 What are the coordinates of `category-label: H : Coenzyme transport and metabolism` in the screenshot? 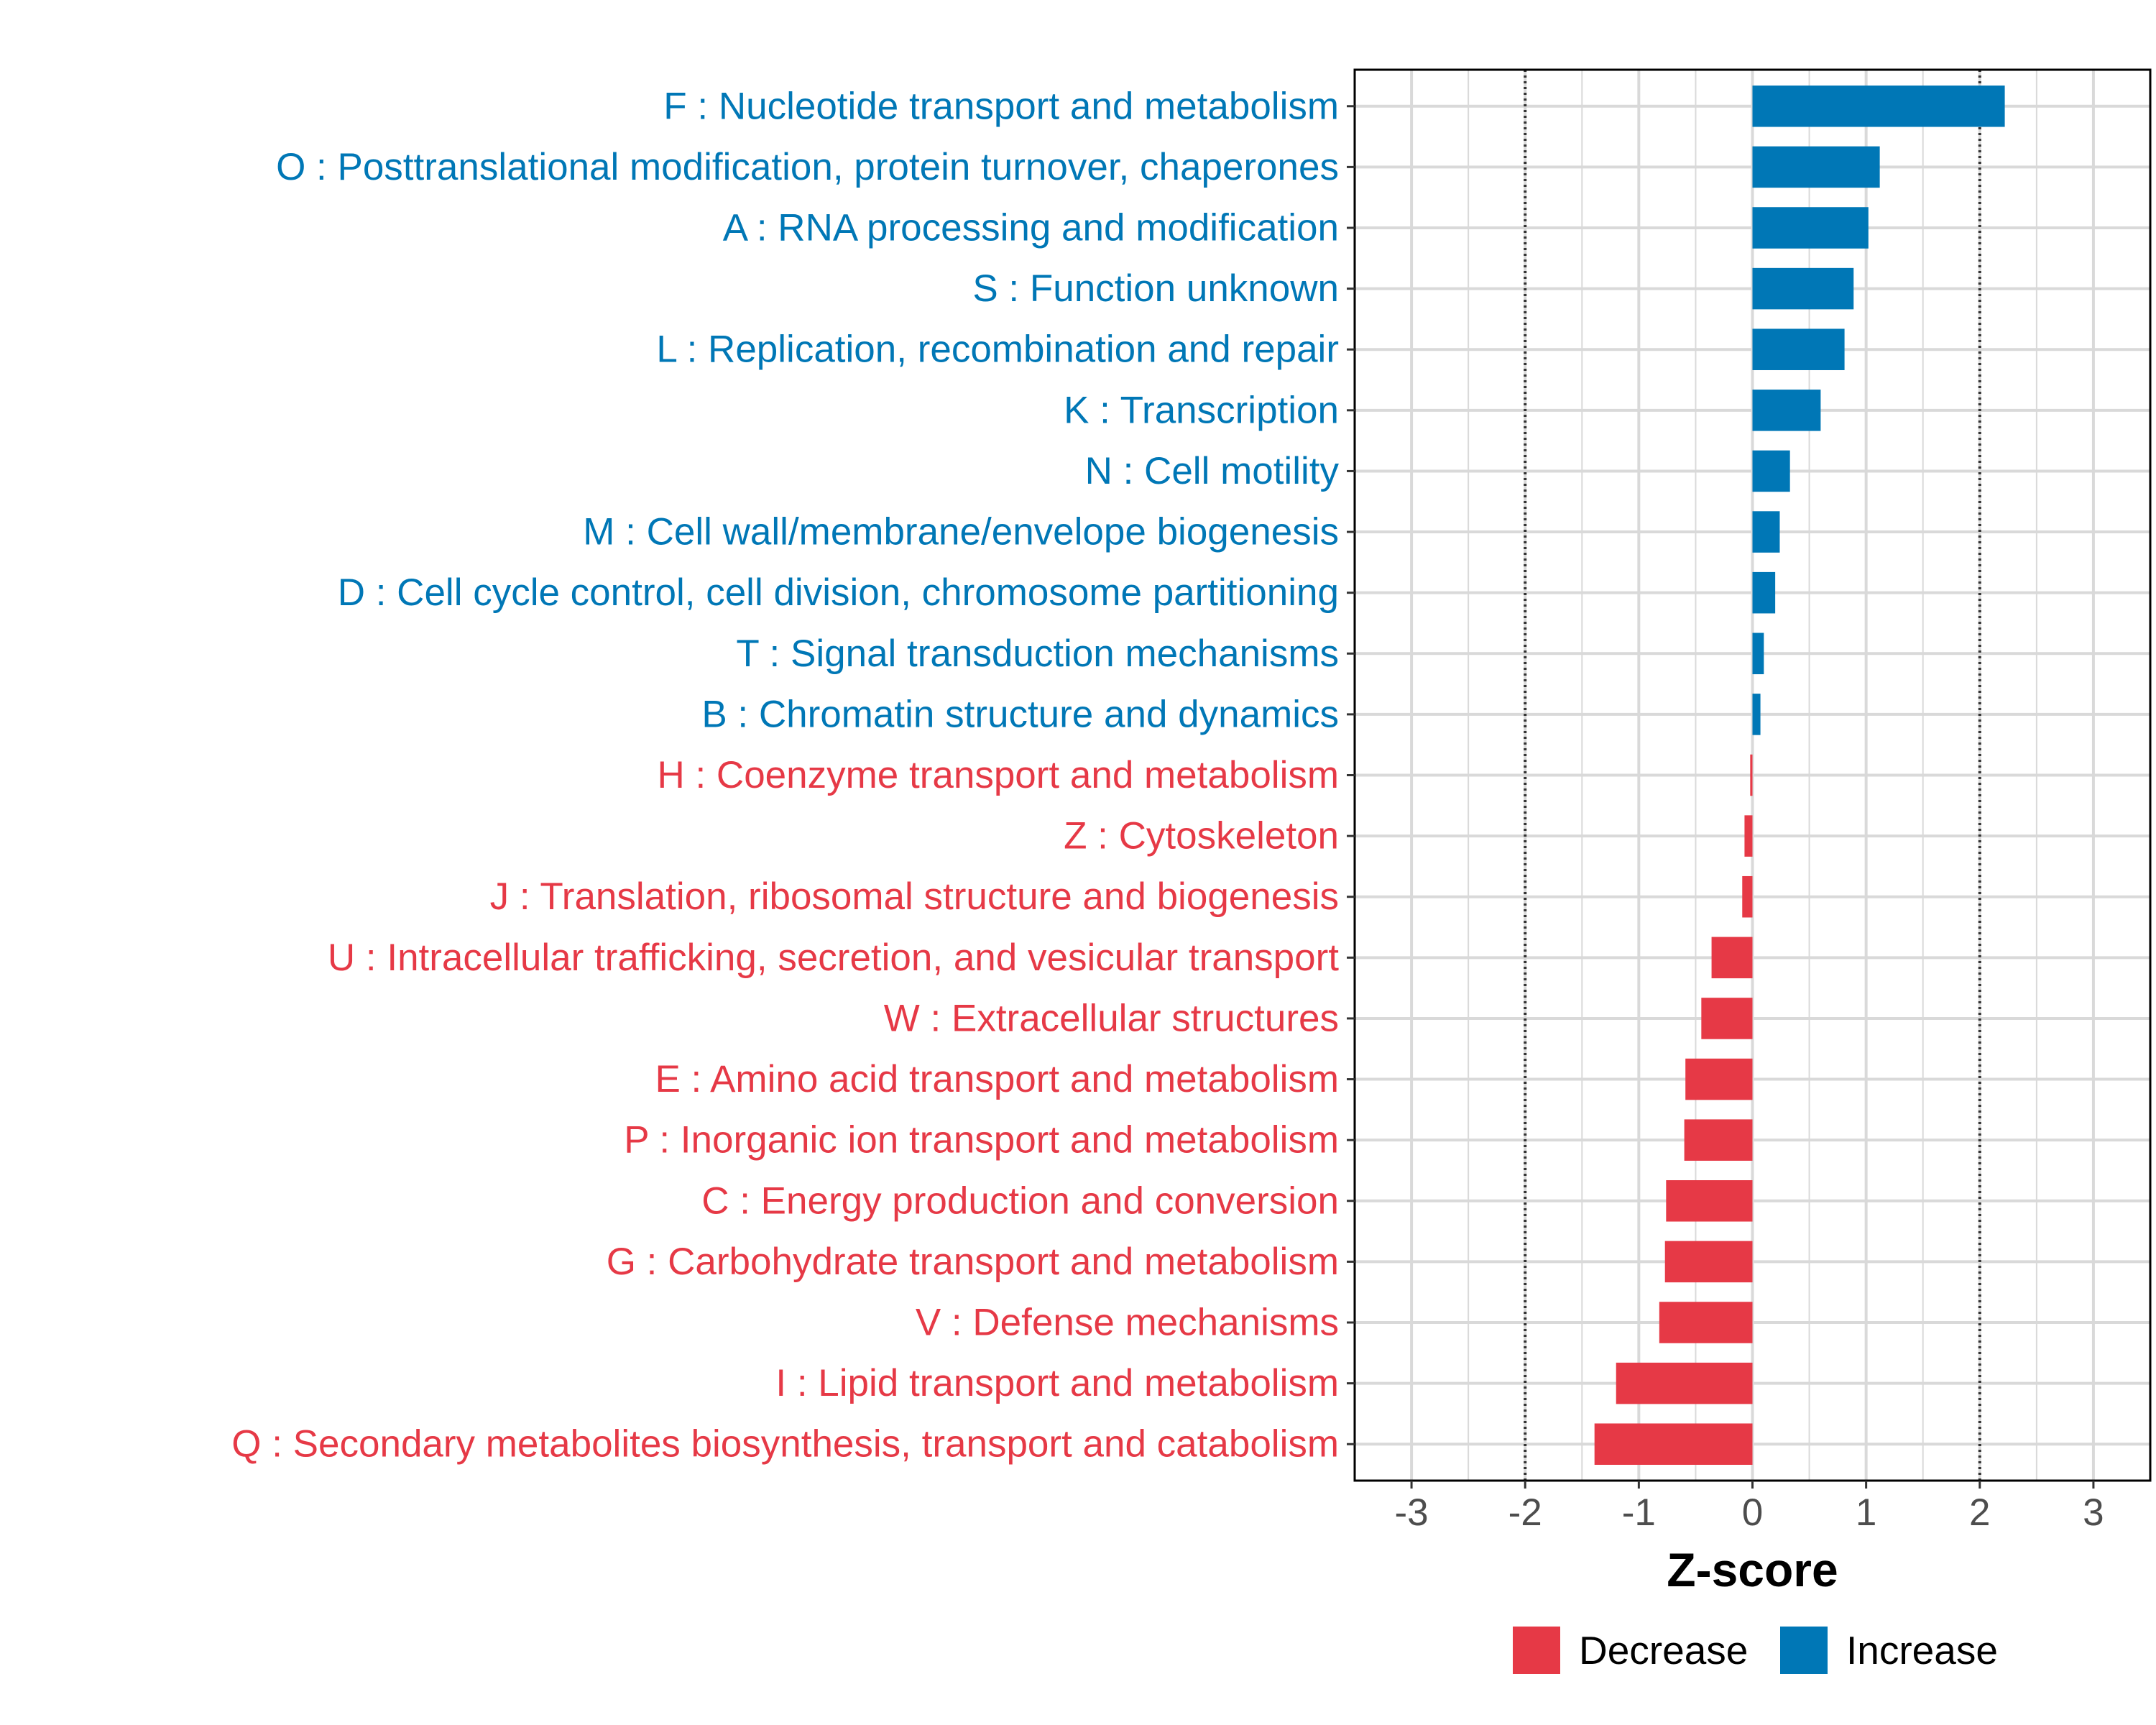 It's located at (998, 775).